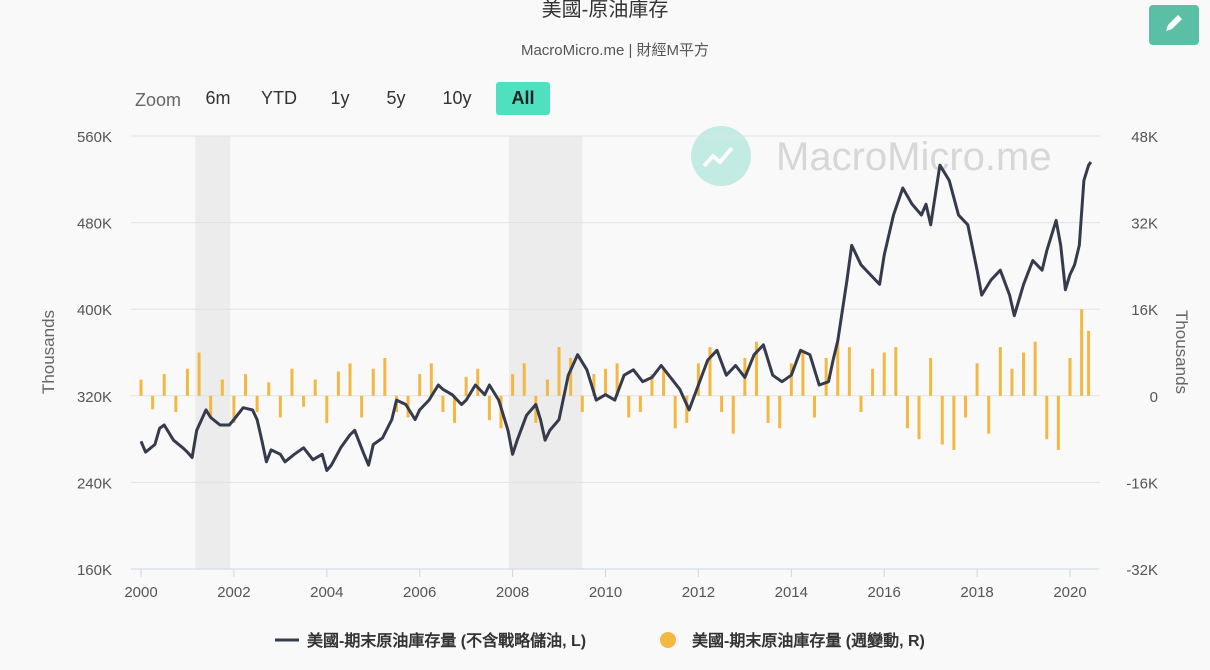 This screenshot has height=670, width=1210. What do you see at coordinates (94, 483) in the screenshot?
I see `y-tick-label: 240K` at bounding box center [94, 483].